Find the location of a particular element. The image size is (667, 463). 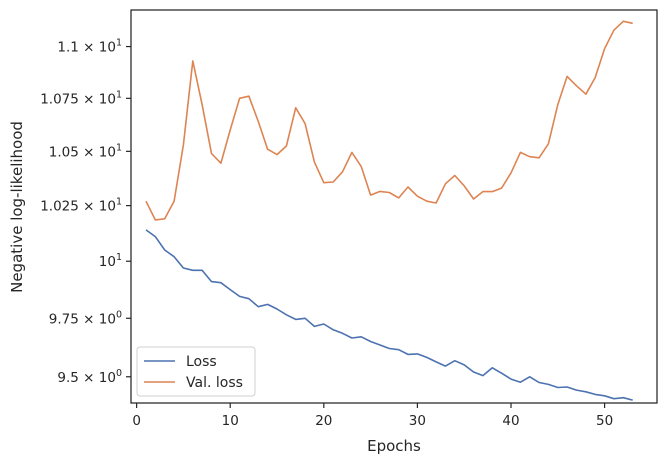

x-tick-label: 30 is located at coordinates (417, 421).